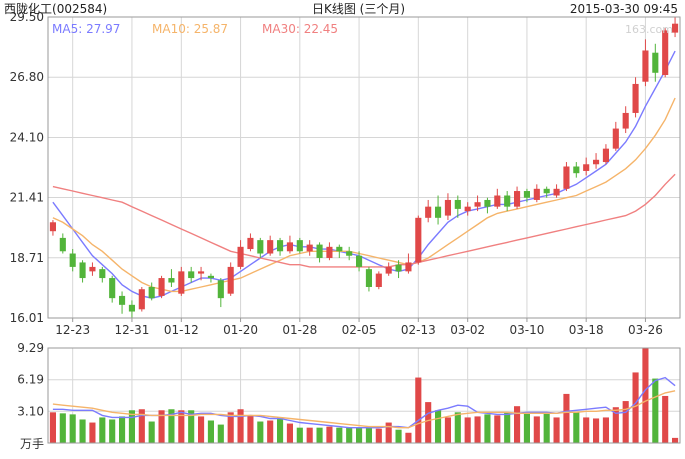  Describe the element at coordinates (211, 29) in the screenshot. I see `ma10-value: 25.87` at that location.